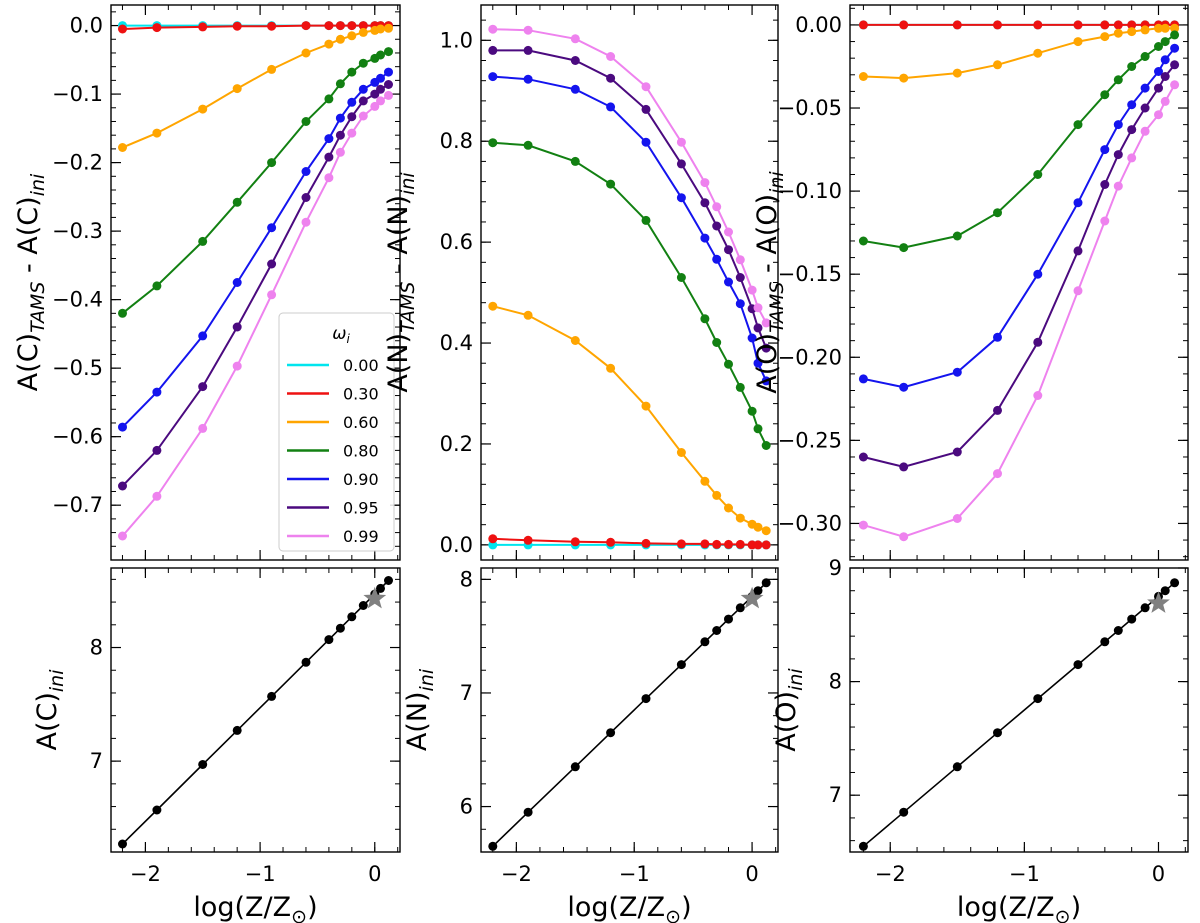 This screenshot has height=923, width=1200. Describe the element at coordinates (835, 568) in the screenshot. I see `y-tick-label: 9` at that location.